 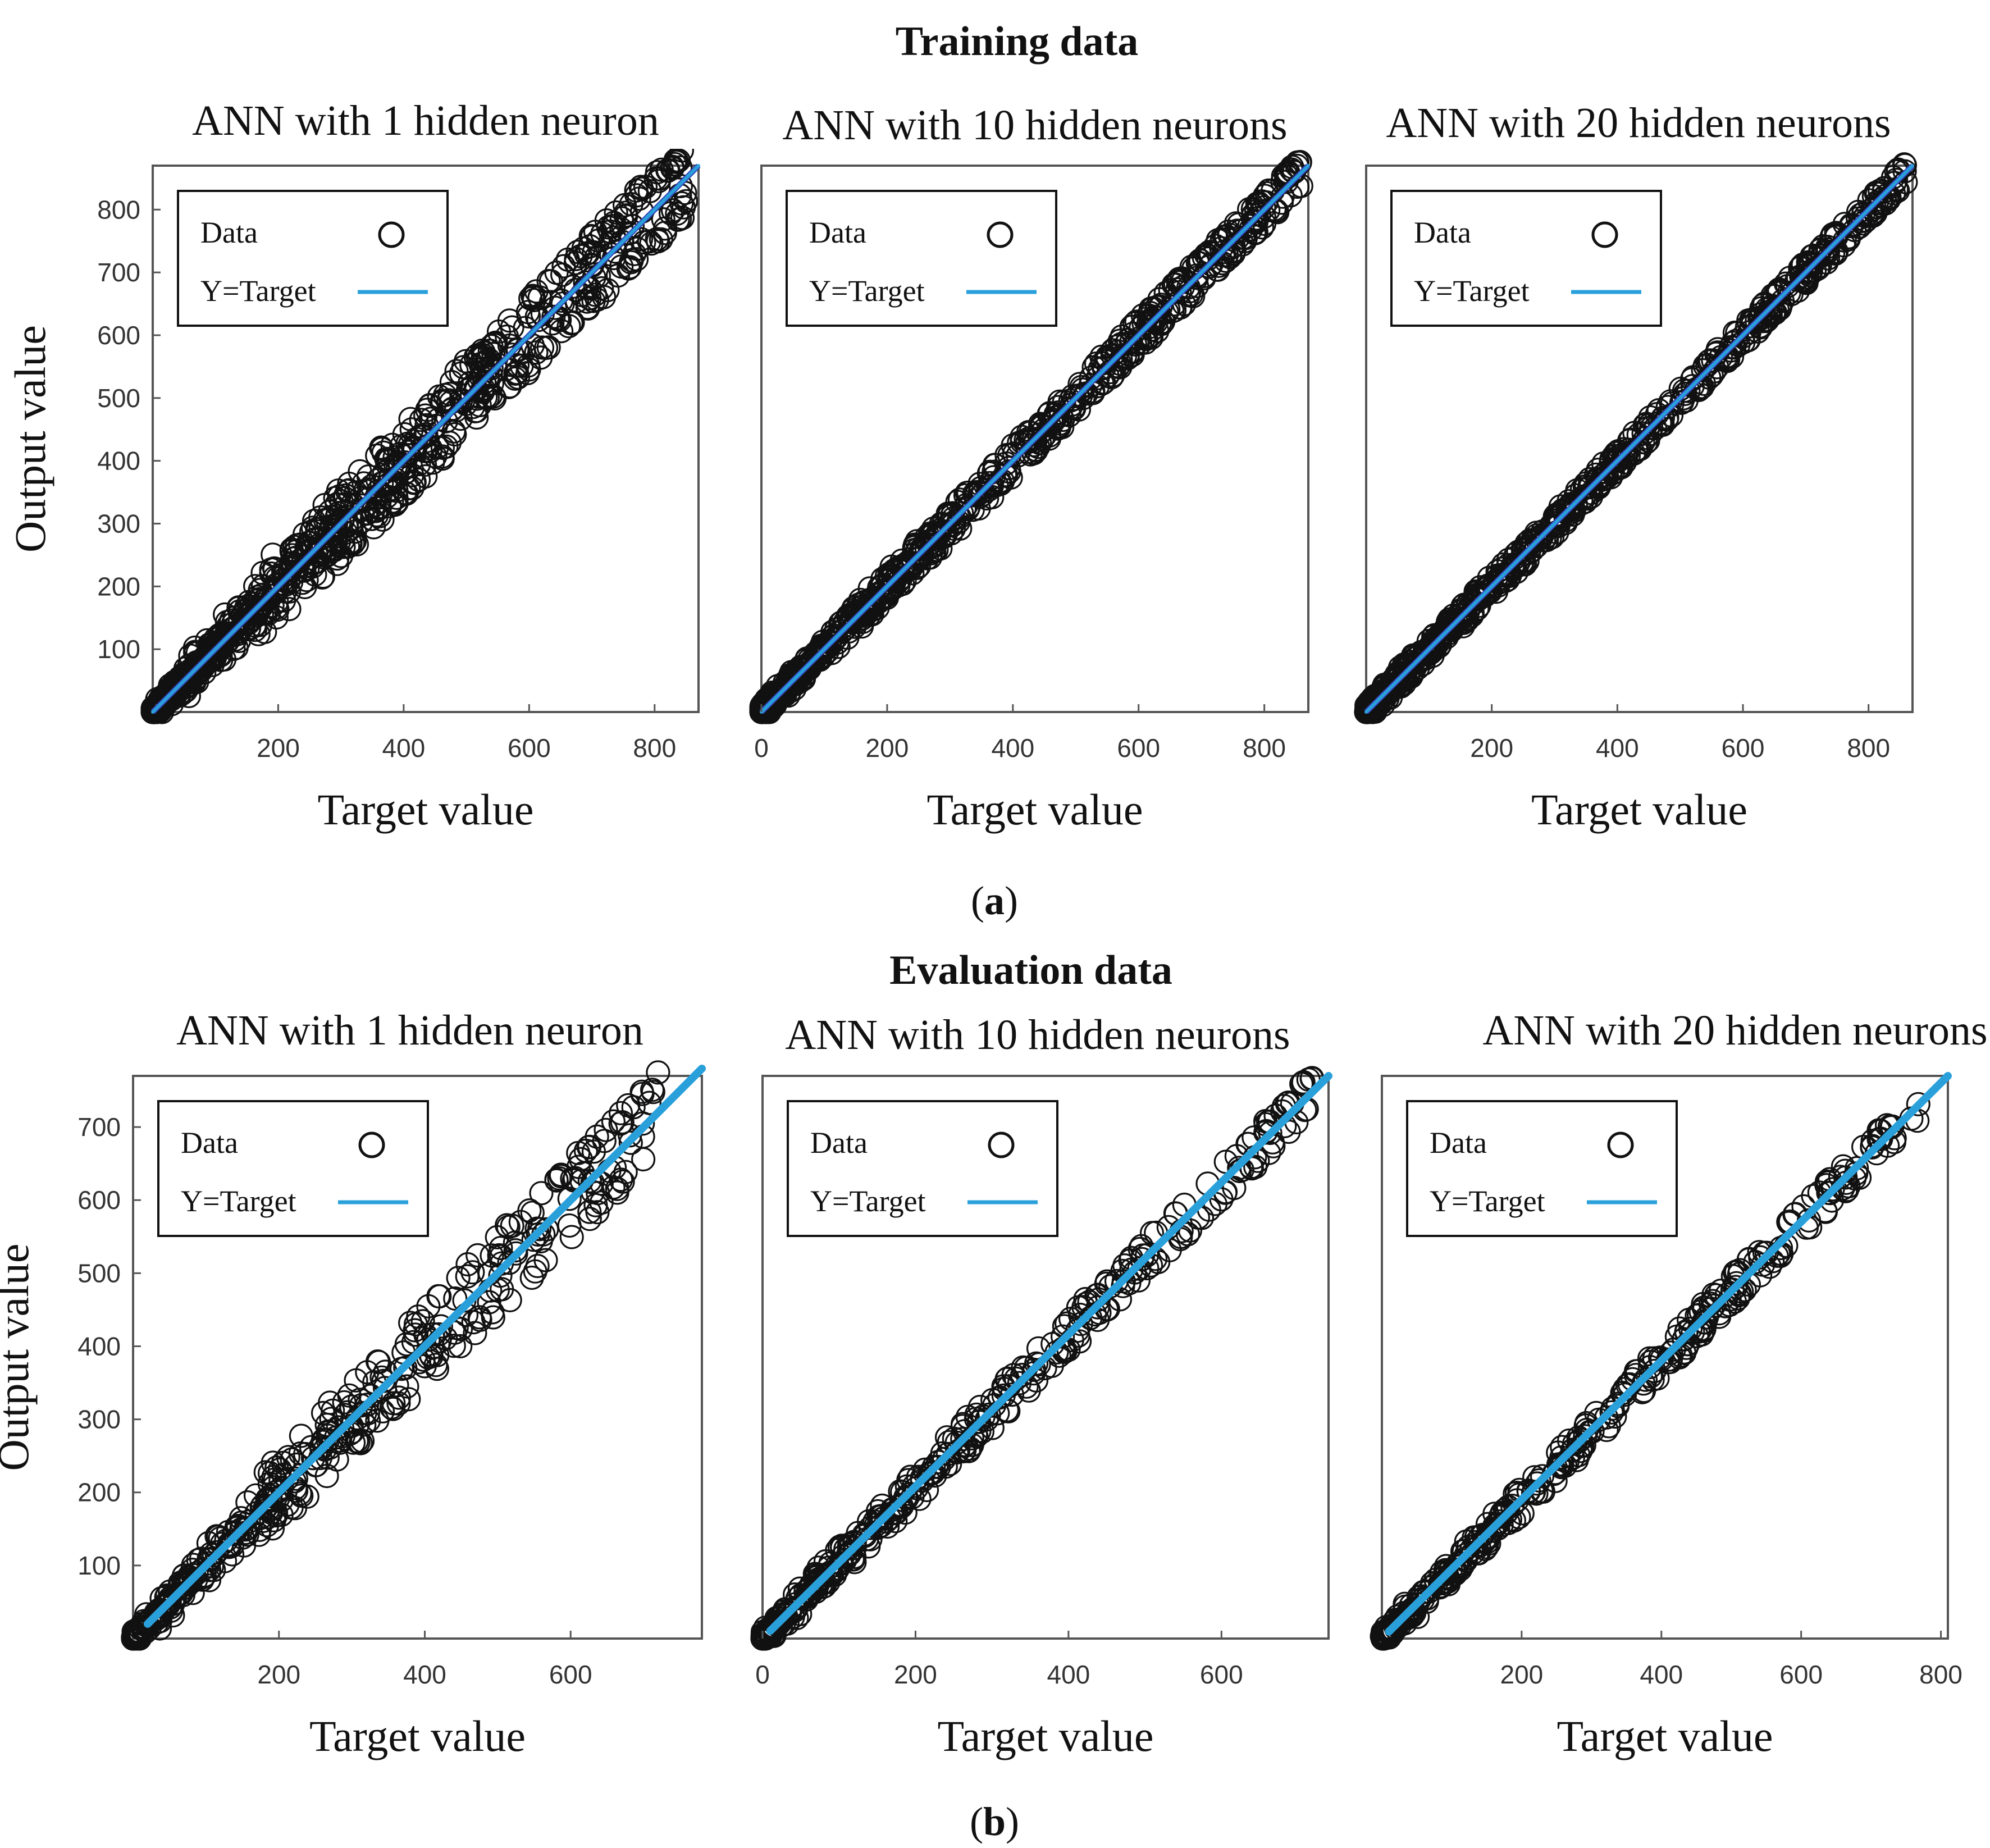 What do you see at coordinates (1030, 970) in the screenshot?
I see `section-title-evaluation: Evaluation data` at bounding box center [1030, 970].